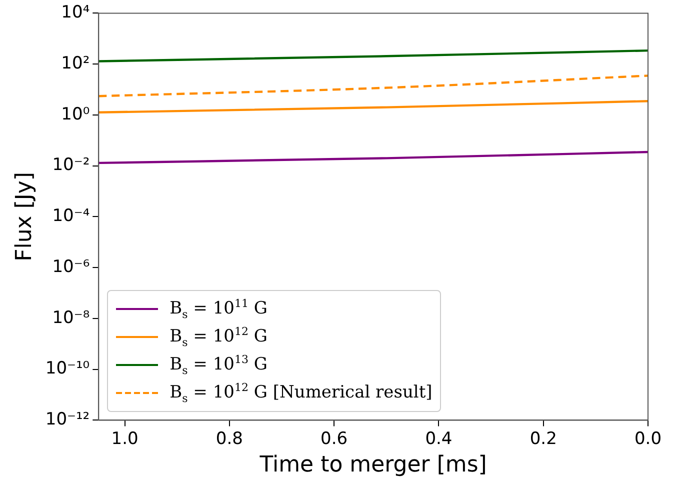 This screenshot has width=686, height=489. I want to click on x-tick-label: 0.8, so click(229, 438).